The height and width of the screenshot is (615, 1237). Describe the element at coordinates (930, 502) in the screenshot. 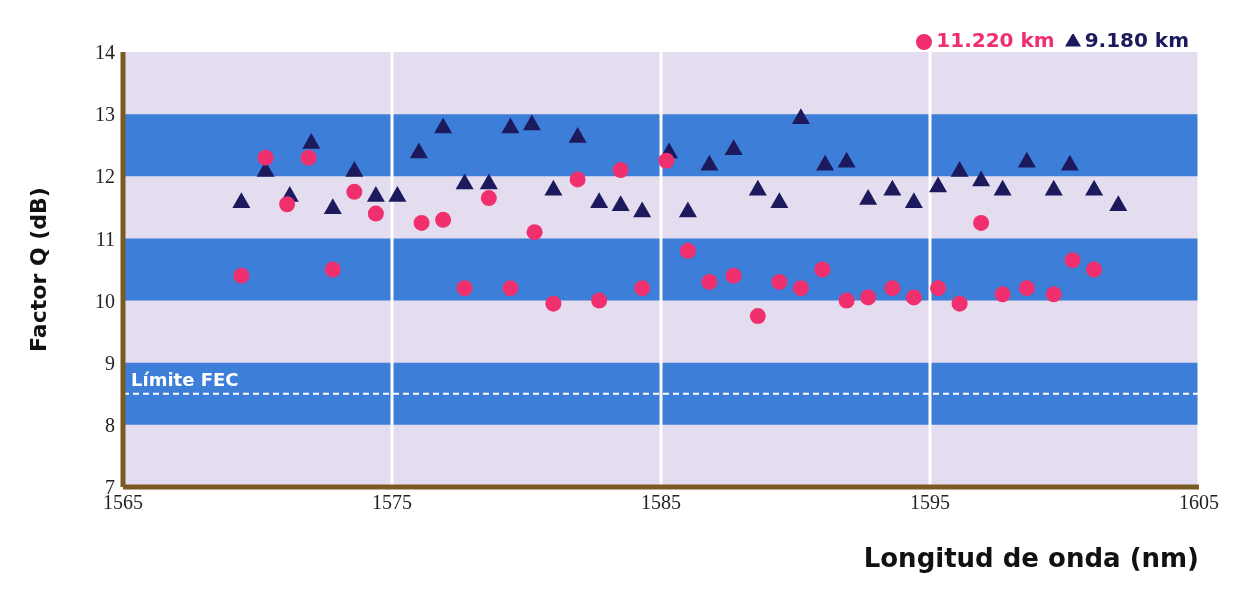

I see `x-tick-label: 1595` at that location.